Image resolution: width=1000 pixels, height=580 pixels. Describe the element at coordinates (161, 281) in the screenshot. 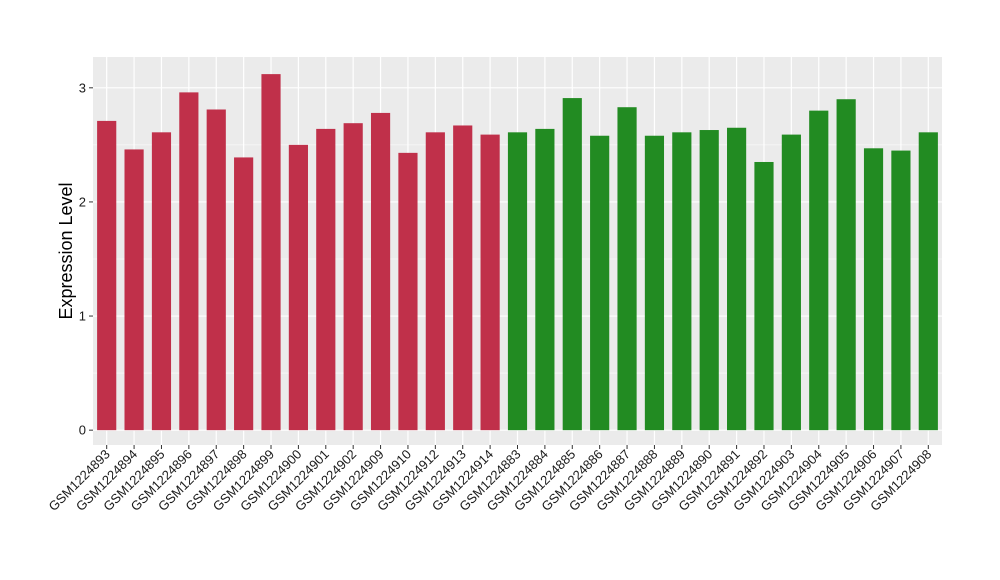

I see `bar-GSM1224895` at that location.